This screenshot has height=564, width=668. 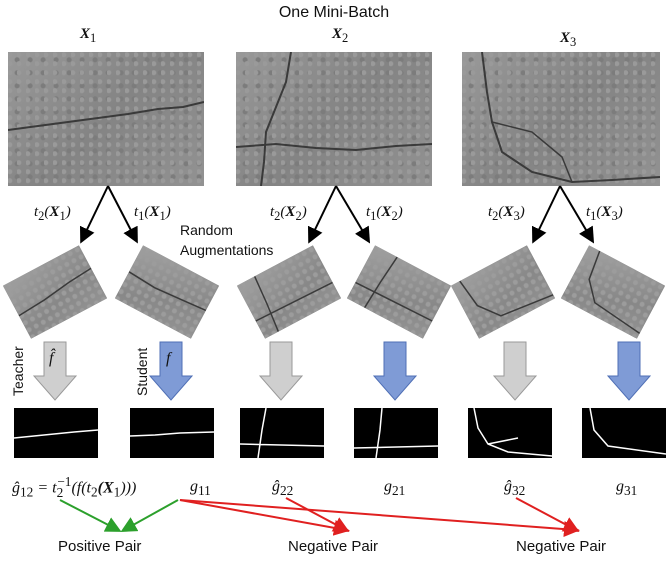 I want to click on negative-pair-arrow-1b, so click(x=317, y=514).